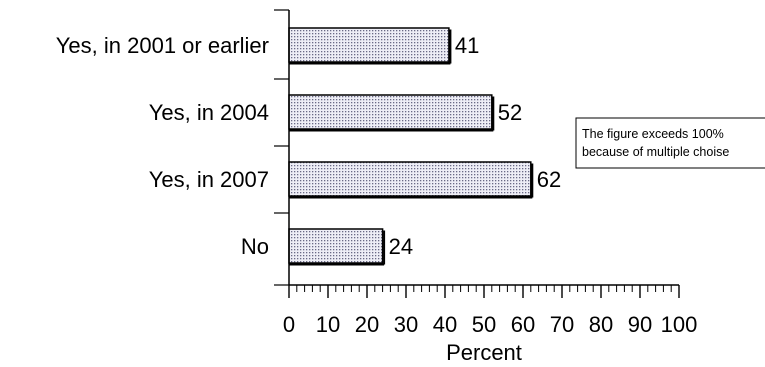 This screenshot has width=765, height=367. What do you see at coordinates (475, 146) in the screenshot?
I see `value-labels: 41 52 62 24` at bounding box center [475, 146].